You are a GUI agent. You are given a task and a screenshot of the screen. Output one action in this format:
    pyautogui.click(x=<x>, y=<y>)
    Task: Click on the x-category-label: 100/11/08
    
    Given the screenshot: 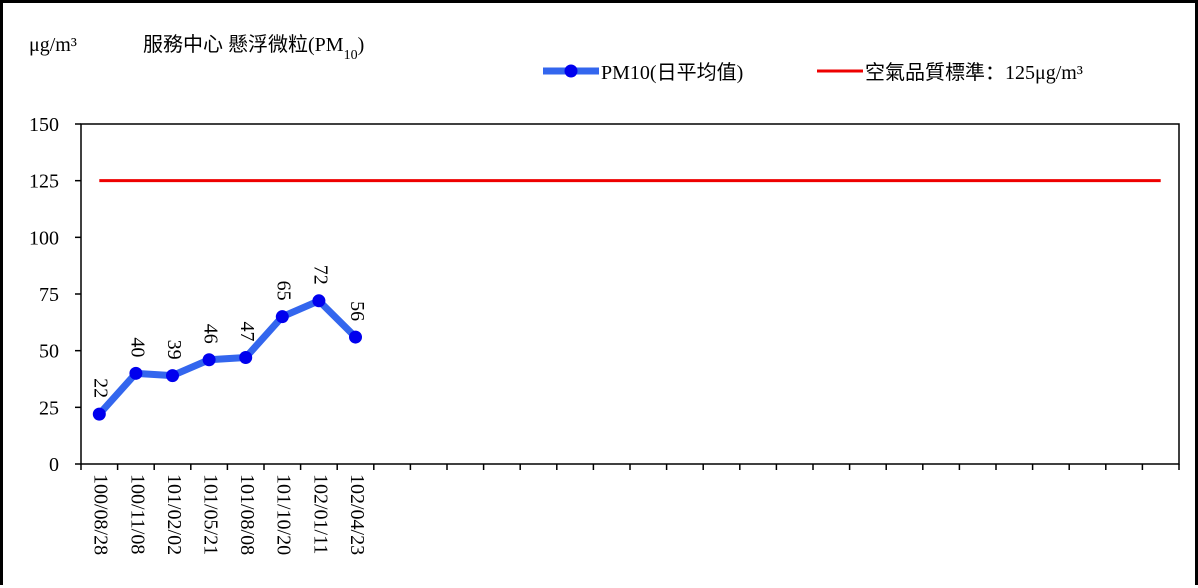 What is the action you would take?
    pyautogui.click(x=137, y=514)
    